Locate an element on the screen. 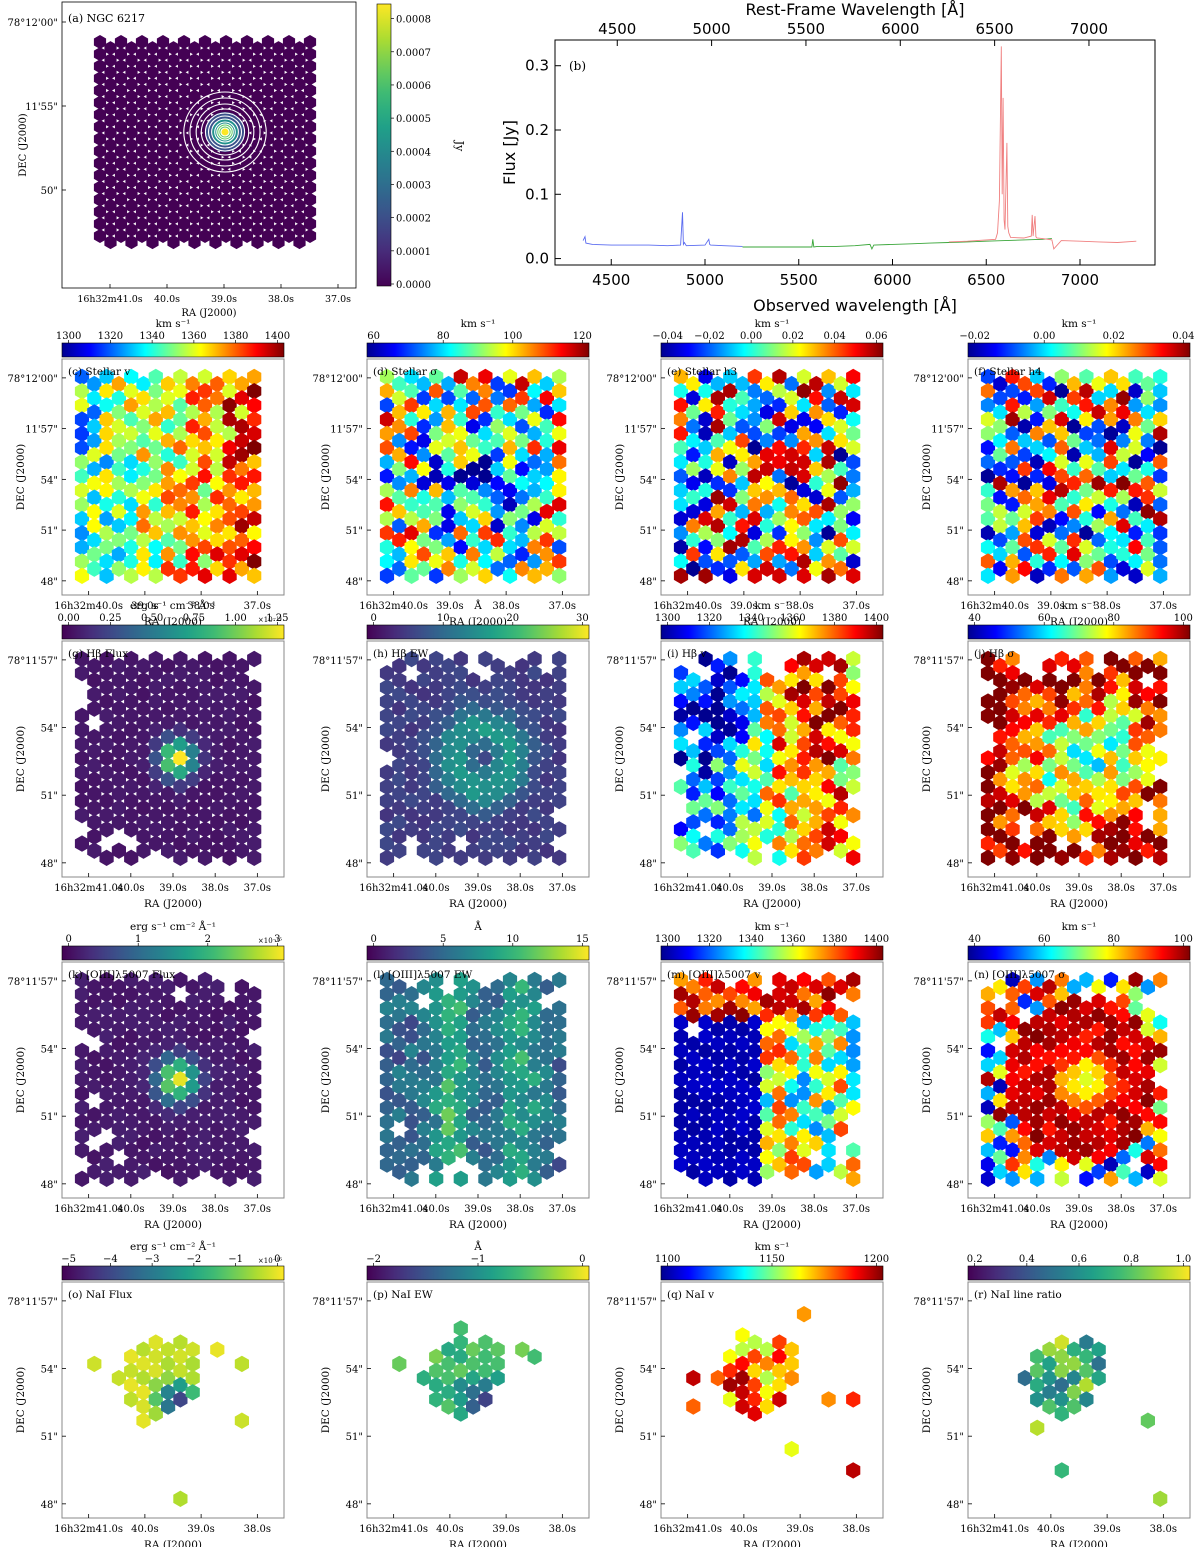 This screenshot has width=1200, height=1551. y-tick-label: 78°11'57" is located at coordinates (337, 661).